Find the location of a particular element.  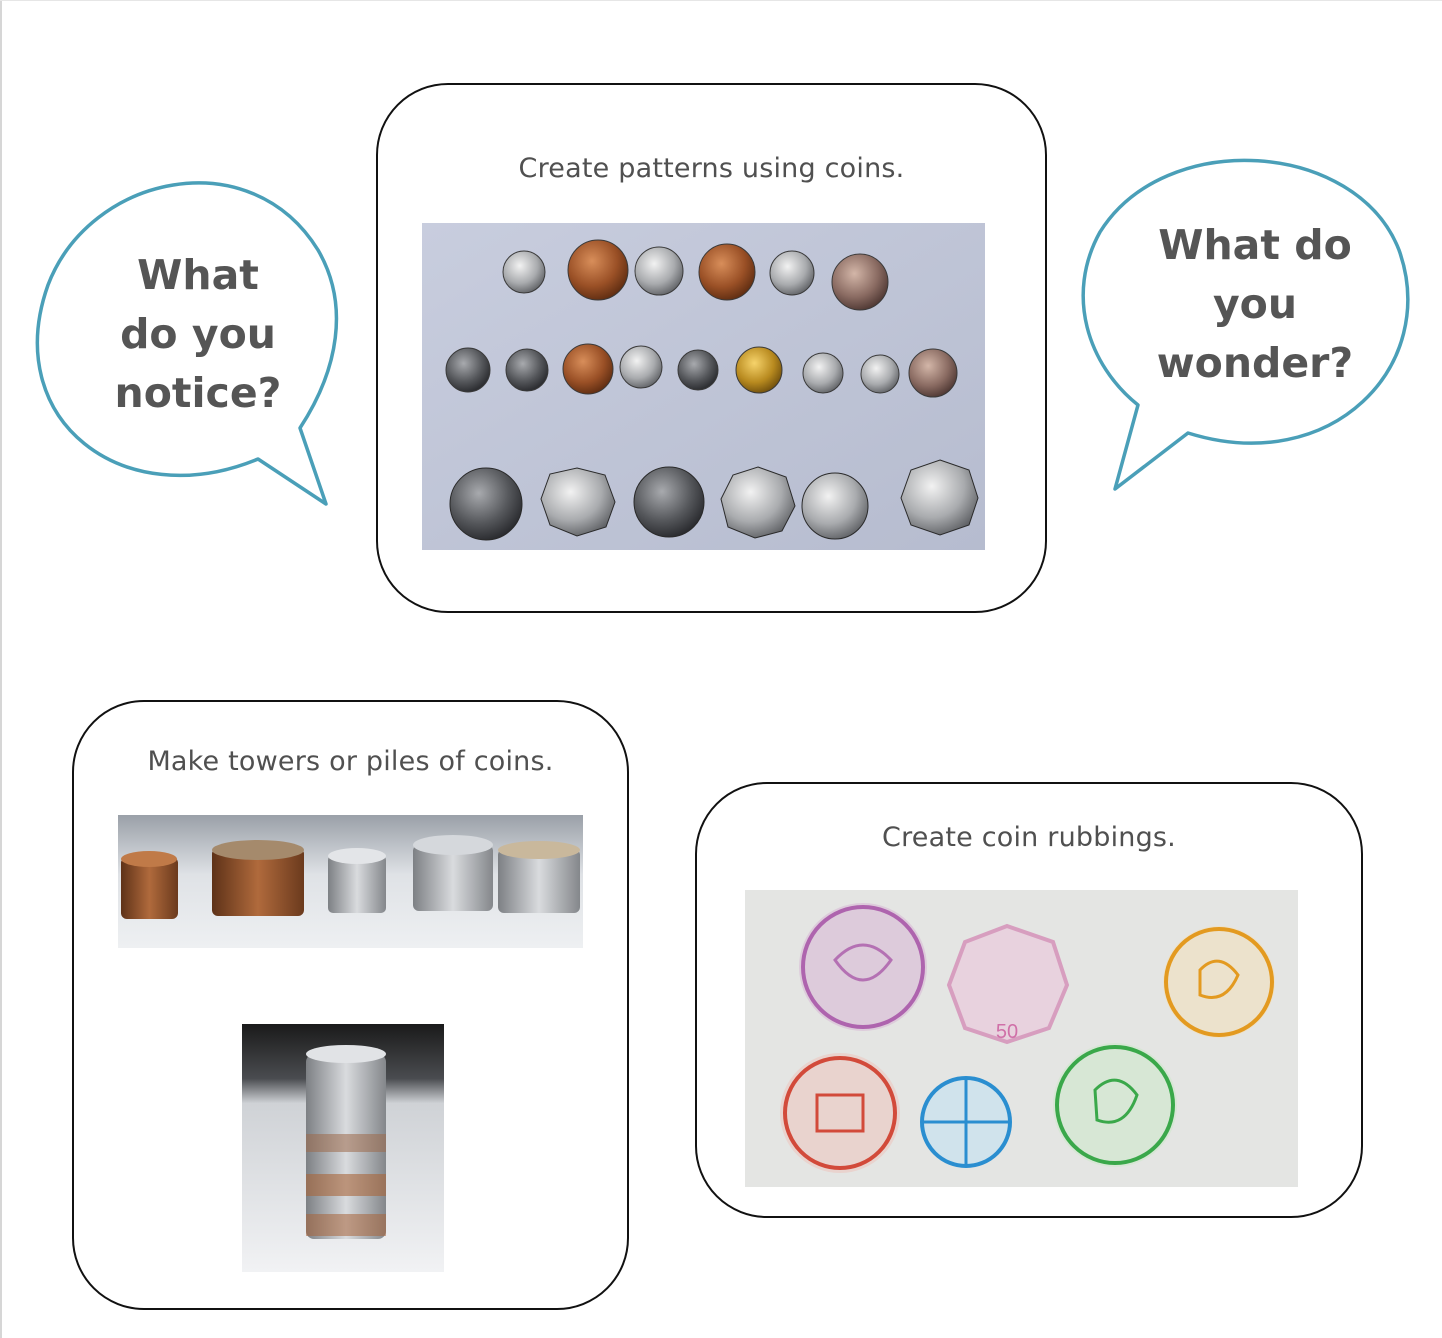

page-top-rule is located at coordinates (721, 0).